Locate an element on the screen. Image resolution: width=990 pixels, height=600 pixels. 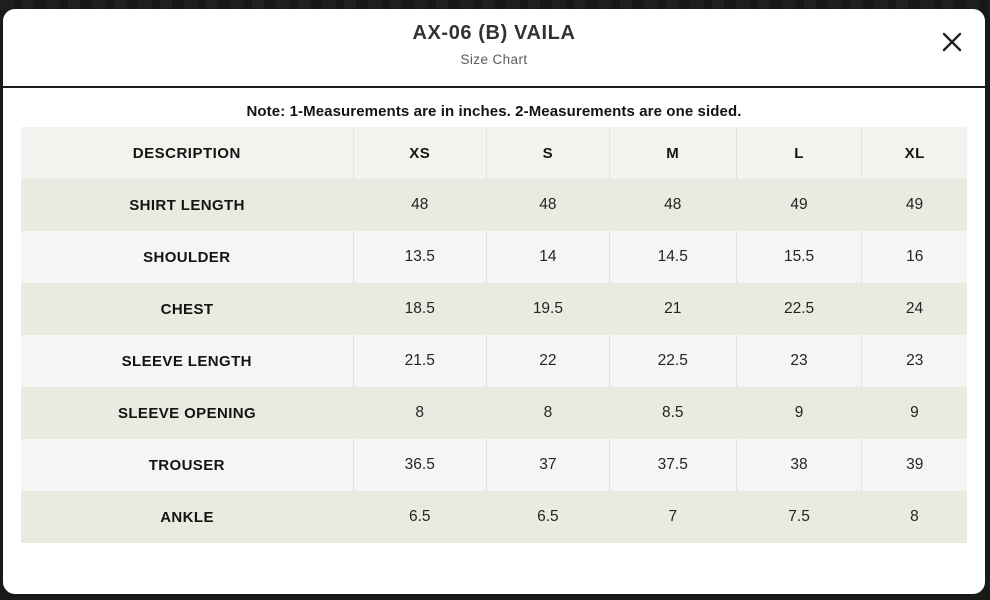
background-page-strip is located at coordinates (495, 5).